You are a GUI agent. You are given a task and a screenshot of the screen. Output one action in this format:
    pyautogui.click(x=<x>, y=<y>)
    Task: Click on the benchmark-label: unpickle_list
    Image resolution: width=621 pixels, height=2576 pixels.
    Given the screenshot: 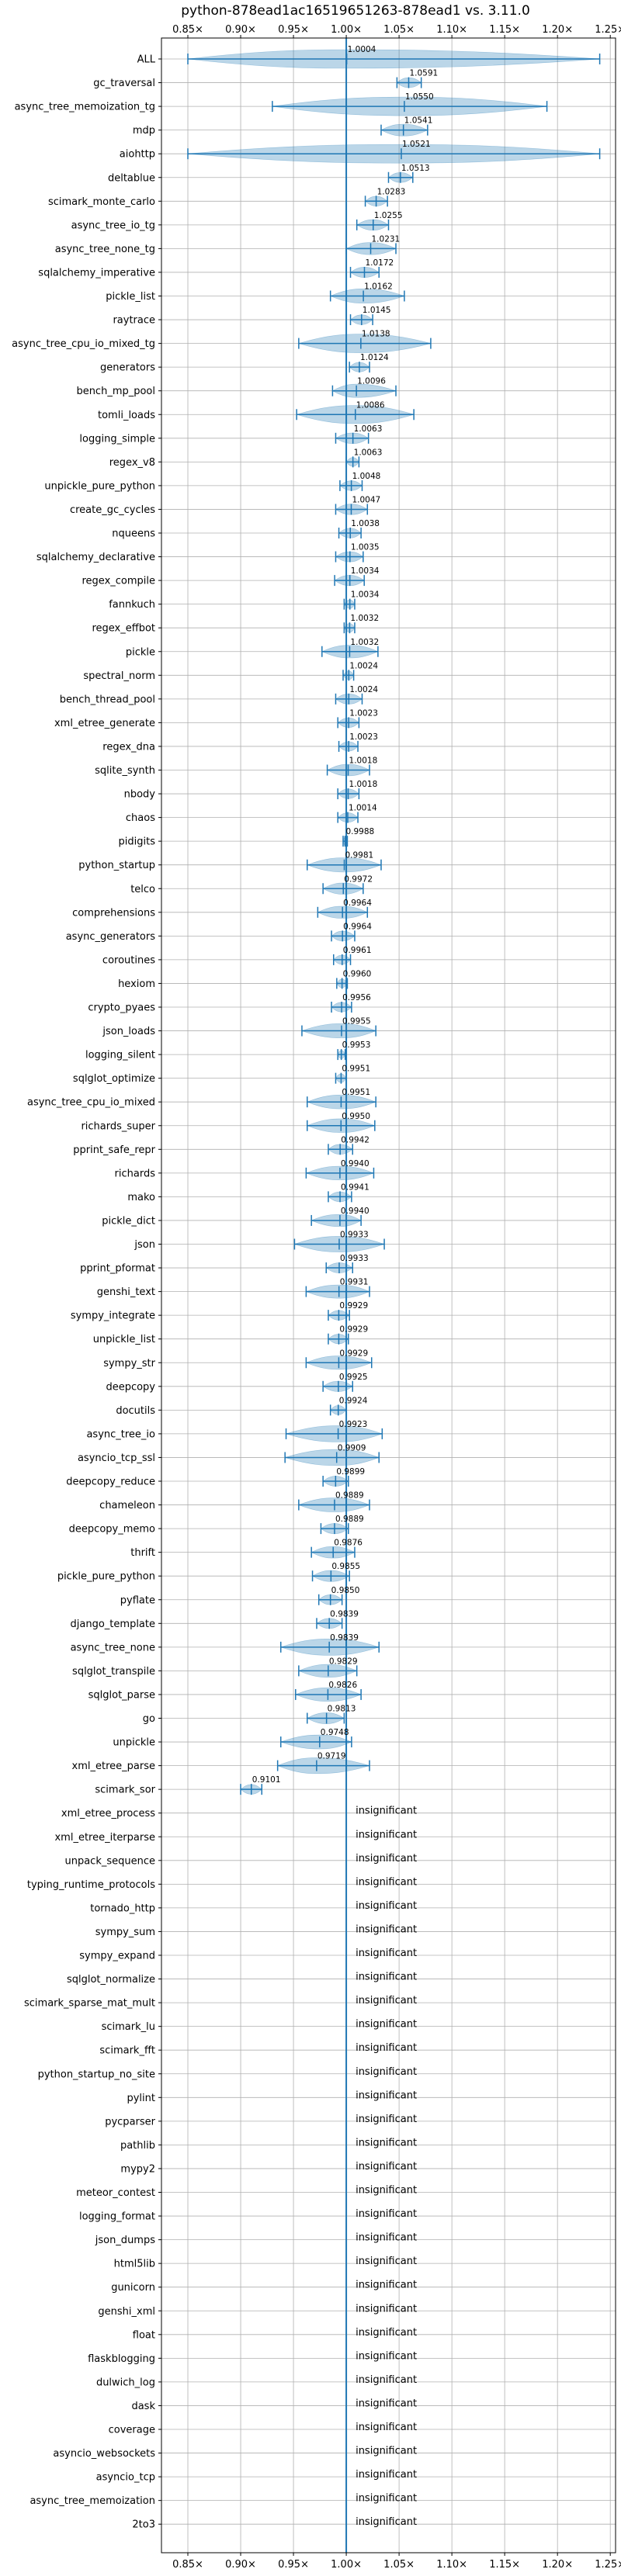 What is the action you would take?
    pyautogui.click(x=124, y=1339)
    